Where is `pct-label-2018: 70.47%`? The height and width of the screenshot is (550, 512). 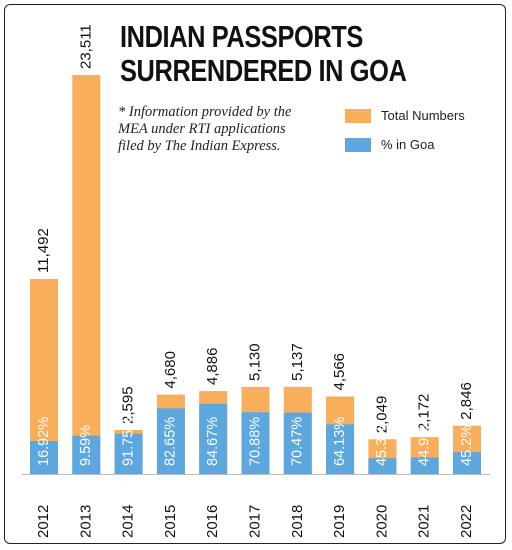 pct-label-2018: 70.47% is located at coordinates (298, 441).